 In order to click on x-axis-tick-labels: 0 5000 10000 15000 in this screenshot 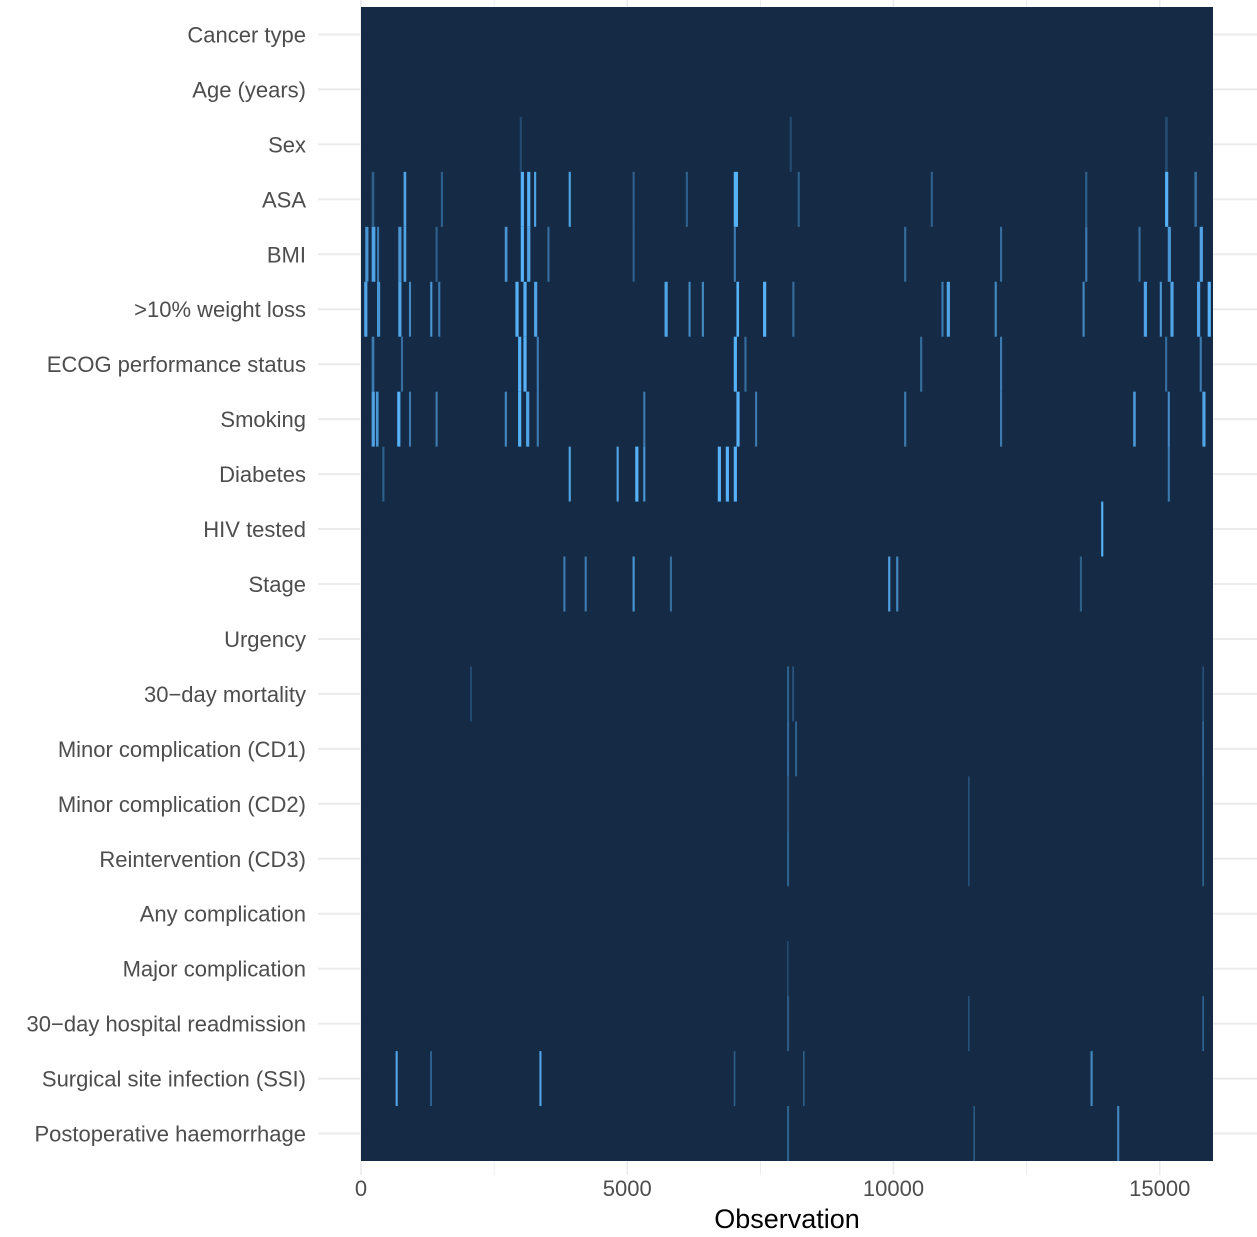, I will do `click(772, 1188)`.